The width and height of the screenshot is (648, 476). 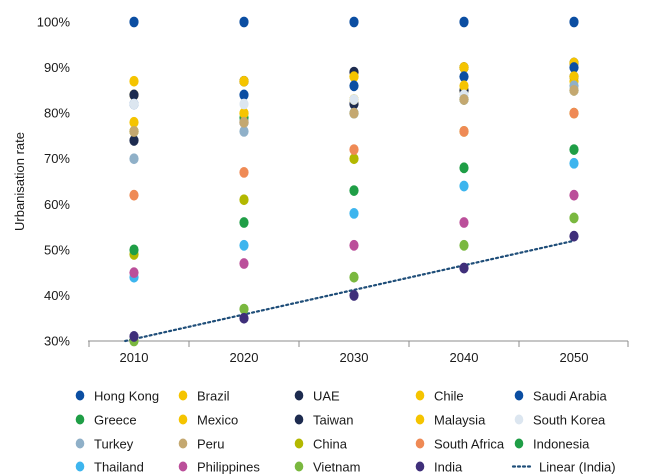 I want to click on point-india-2010, so click(x=134, y=336).